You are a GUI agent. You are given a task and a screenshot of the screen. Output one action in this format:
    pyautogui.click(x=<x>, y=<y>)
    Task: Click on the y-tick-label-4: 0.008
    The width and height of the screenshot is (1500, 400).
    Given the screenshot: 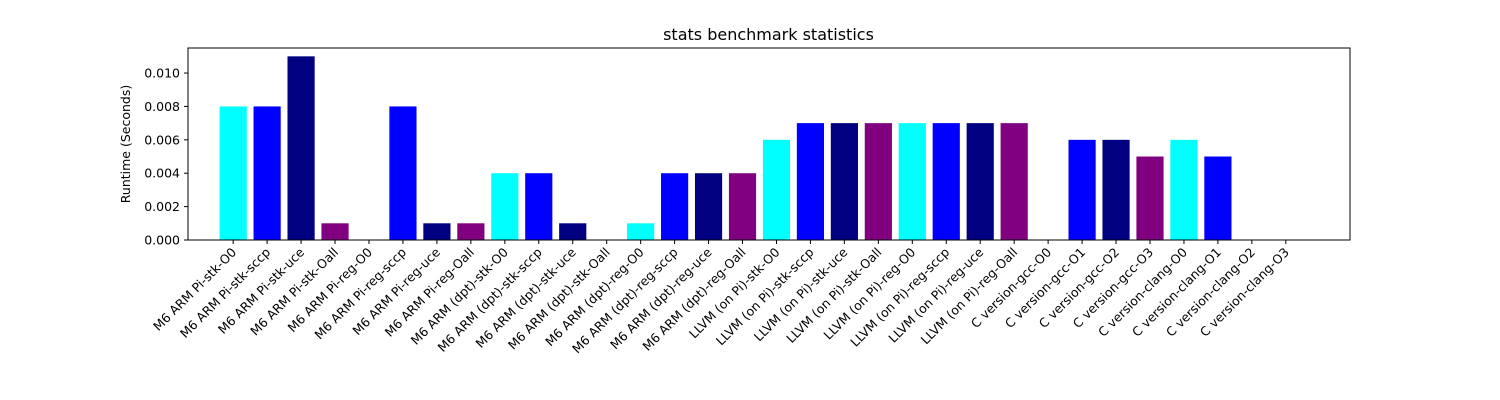 What is the action you would take?
    pyautogui.click(x=162, y=106)
    